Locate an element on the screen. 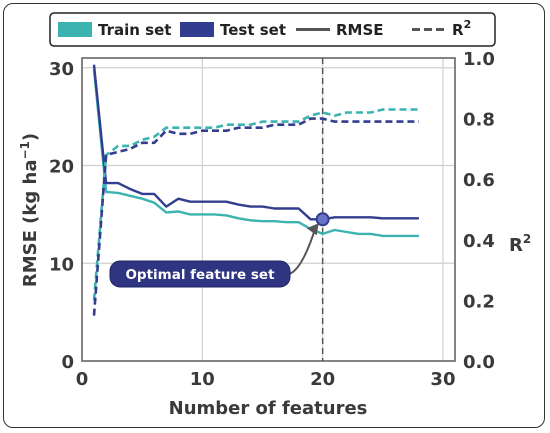 This screenshot has height=433, width=550. legend-test-set-label: Test set is located at coordinates (253, 30).